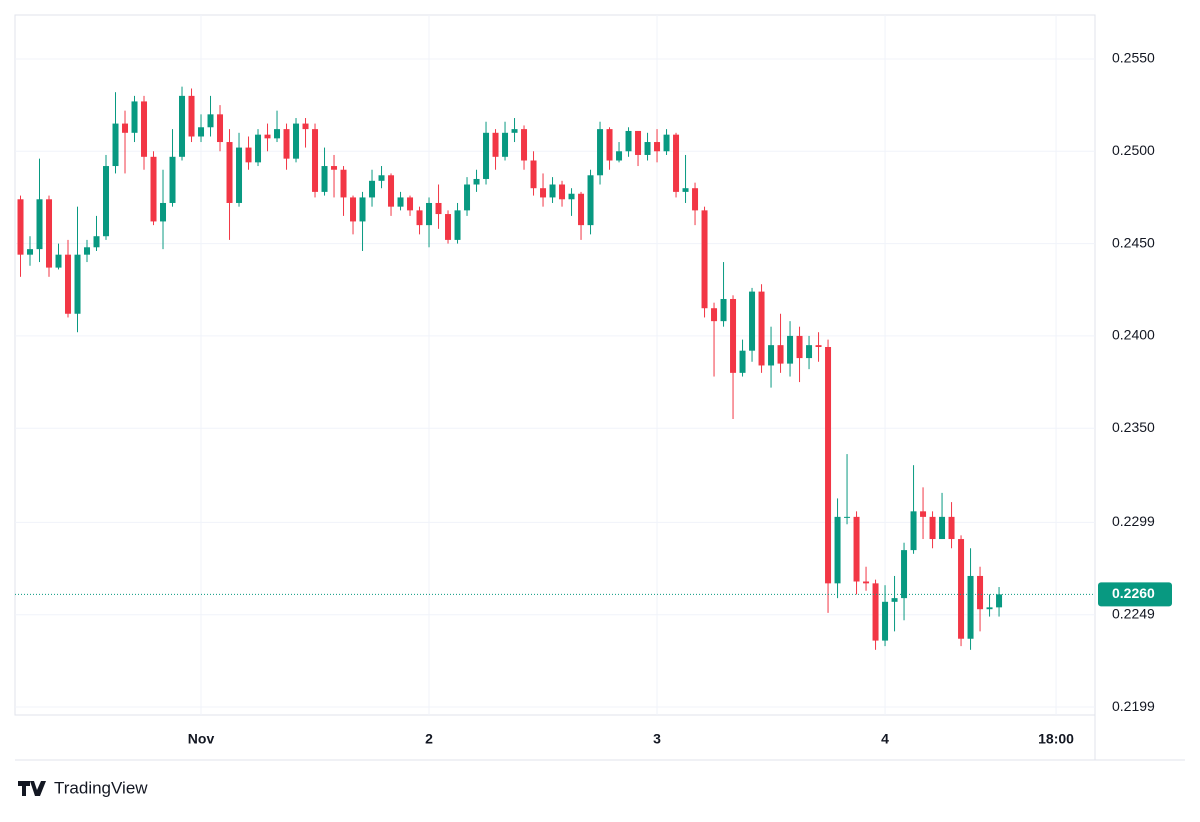 Image resolution: width=1200 pixels, height=822 pixels. I want to click on y-tick-label: 0.2299, so click(1133, 521).